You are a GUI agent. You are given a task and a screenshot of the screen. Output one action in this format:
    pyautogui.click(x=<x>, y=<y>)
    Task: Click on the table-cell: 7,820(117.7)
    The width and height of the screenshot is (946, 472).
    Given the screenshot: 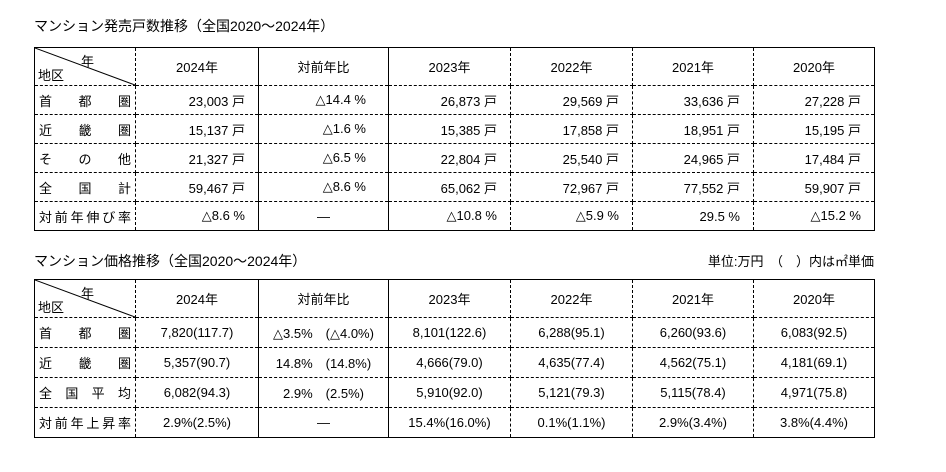 What is the action you would take?
    pyautogui.click(x=197, y=332)
    